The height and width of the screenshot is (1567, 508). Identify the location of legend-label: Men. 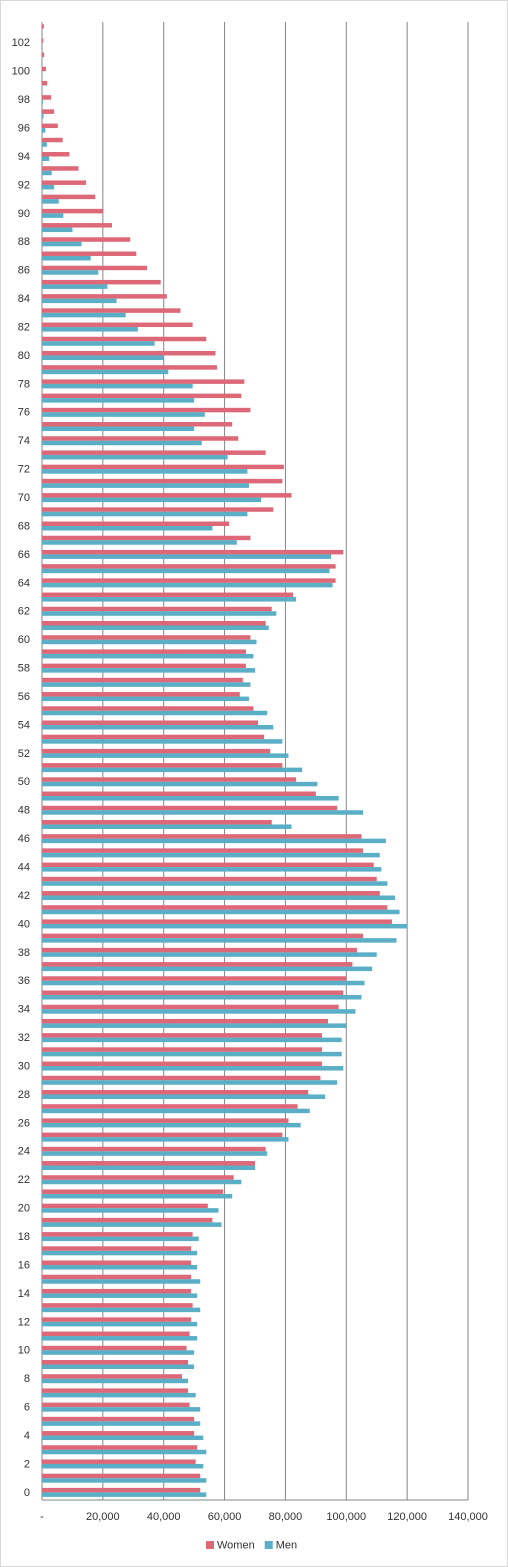
(286, 1545).